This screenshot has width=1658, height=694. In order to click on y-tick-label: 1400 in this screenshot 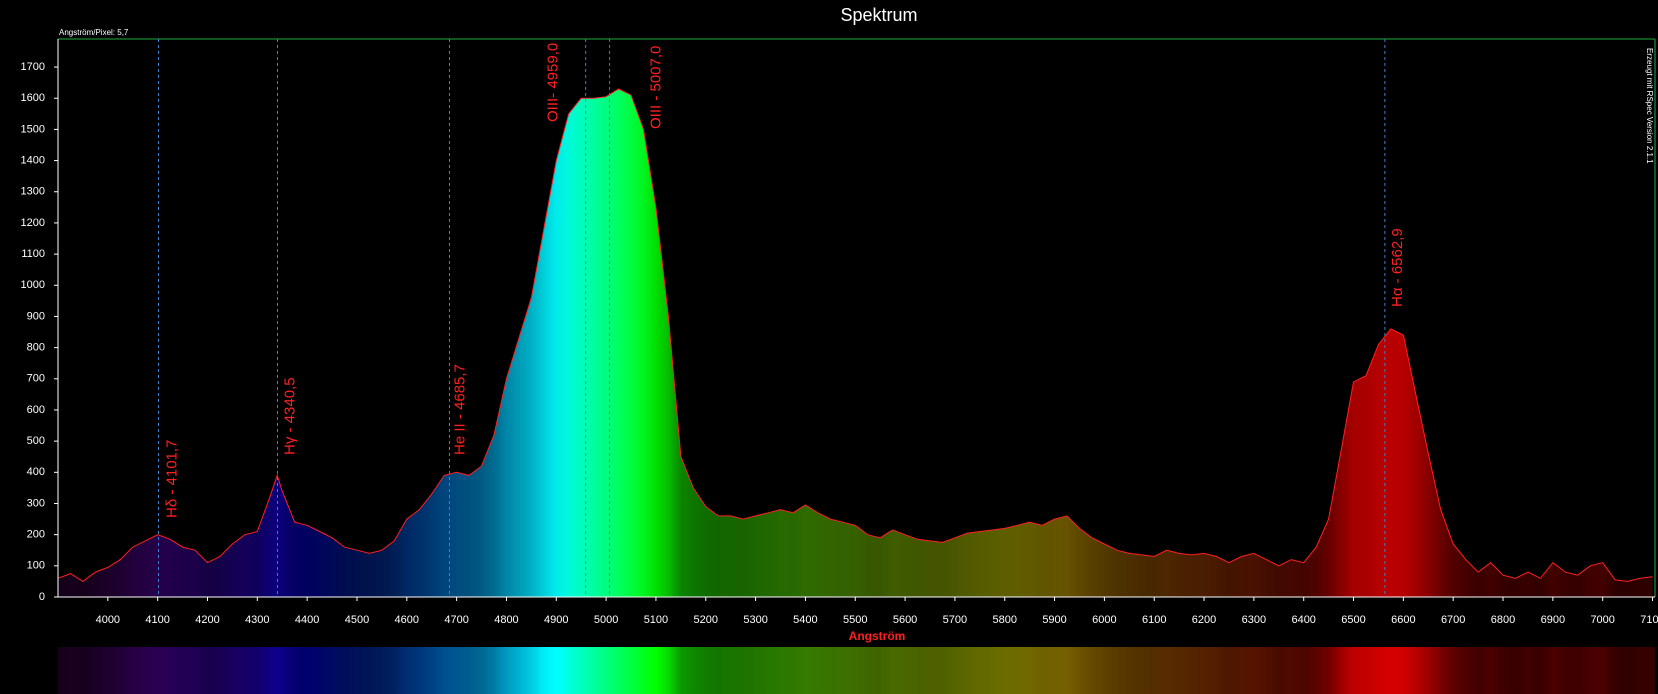, I will do `click(33, 160)`.